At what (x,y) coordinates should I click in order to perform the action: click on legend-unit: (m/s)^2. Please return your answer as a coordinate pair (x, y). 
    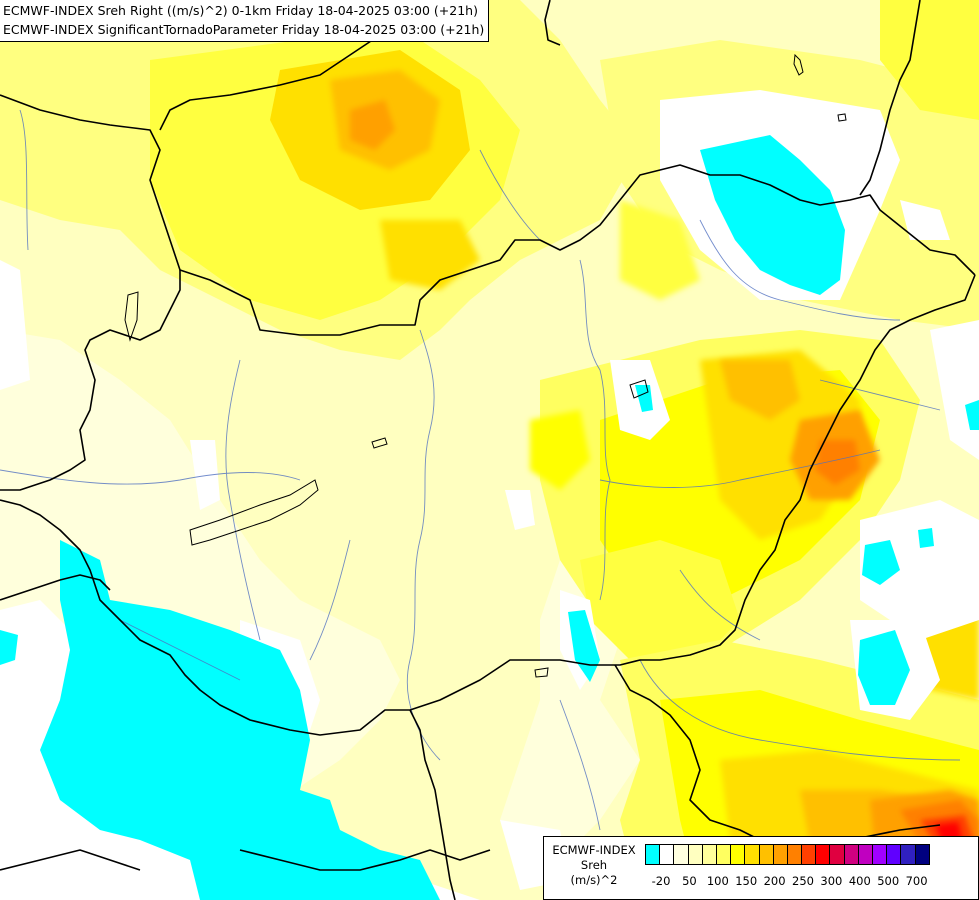
    Looking at the image, I should click on (594, 880).